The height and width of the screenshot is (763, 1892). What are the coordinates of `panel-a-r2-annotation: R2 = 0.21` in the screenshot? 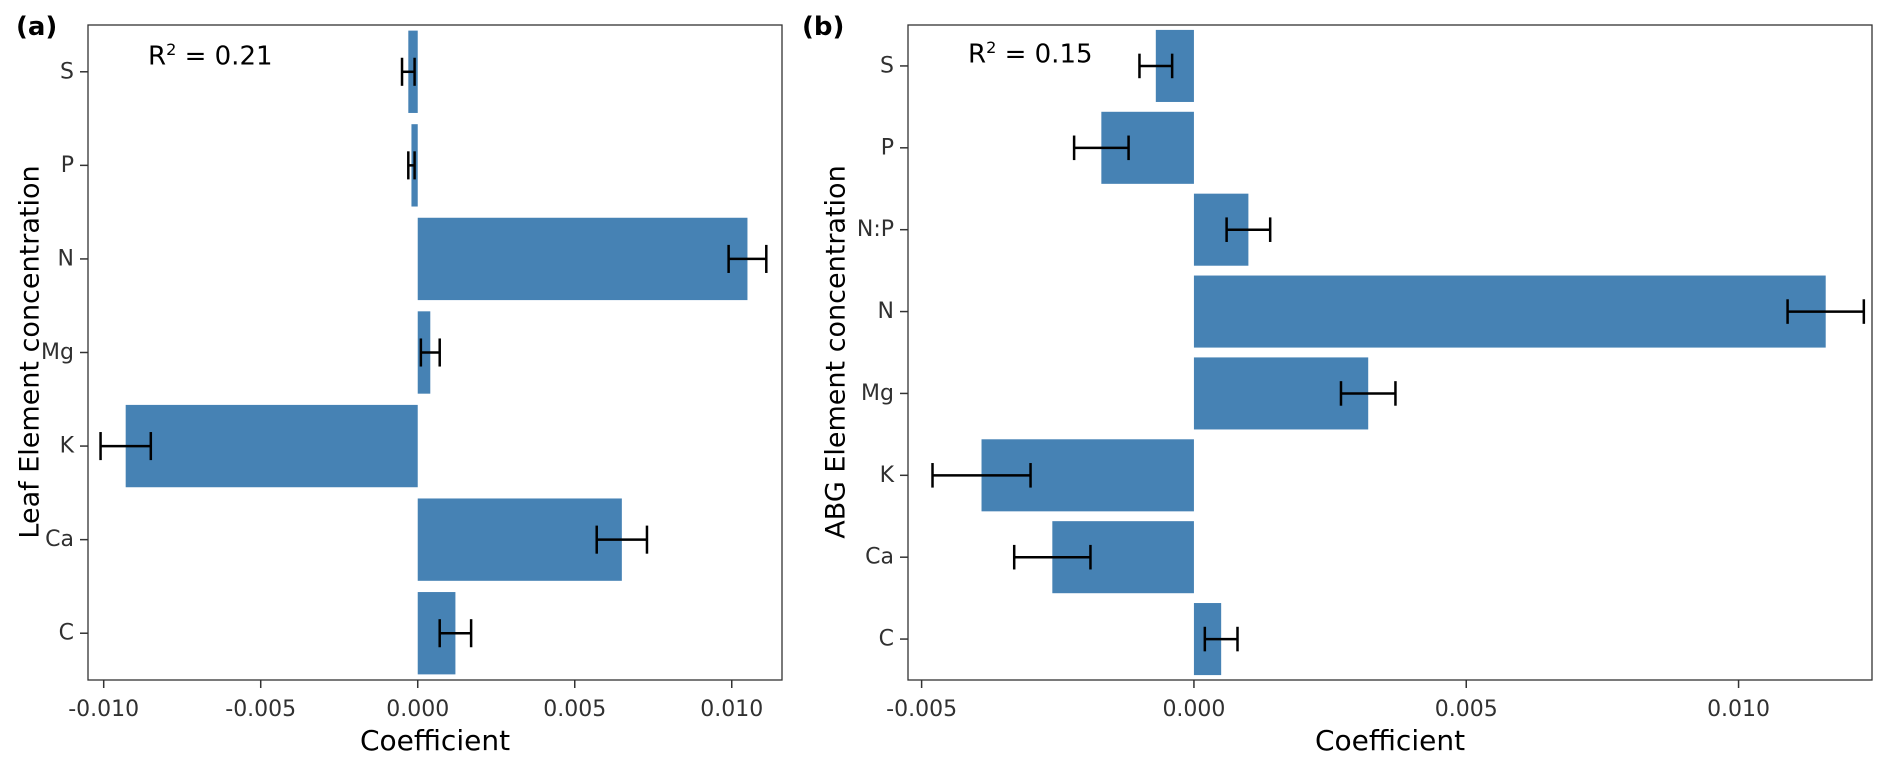 It's located at (210, 56).